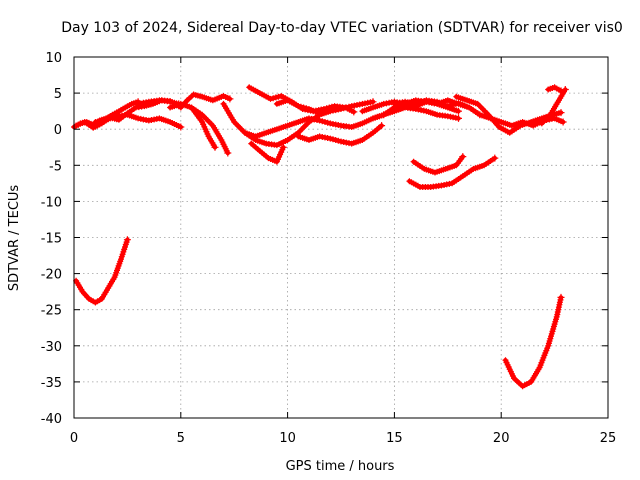 This screenshot has width=640, height=480. Describe the element at coordinates (394, 438) in the screenshot. I see `x-tick-label-3: 15` at that location.